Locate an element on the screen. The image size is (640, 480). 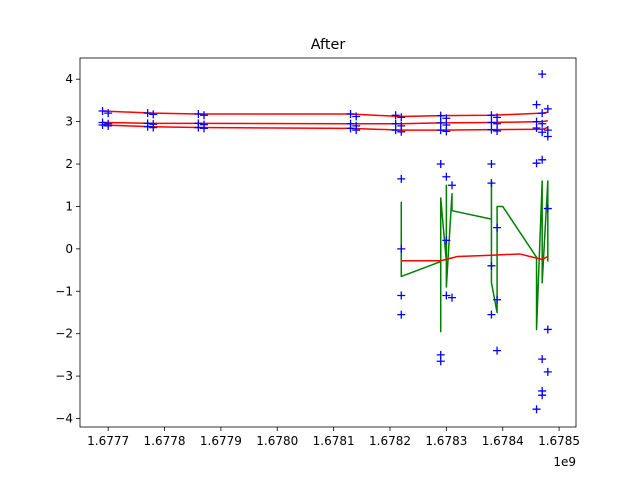
x-tick-label: 1.6780 is located at coordinates (277, 441).